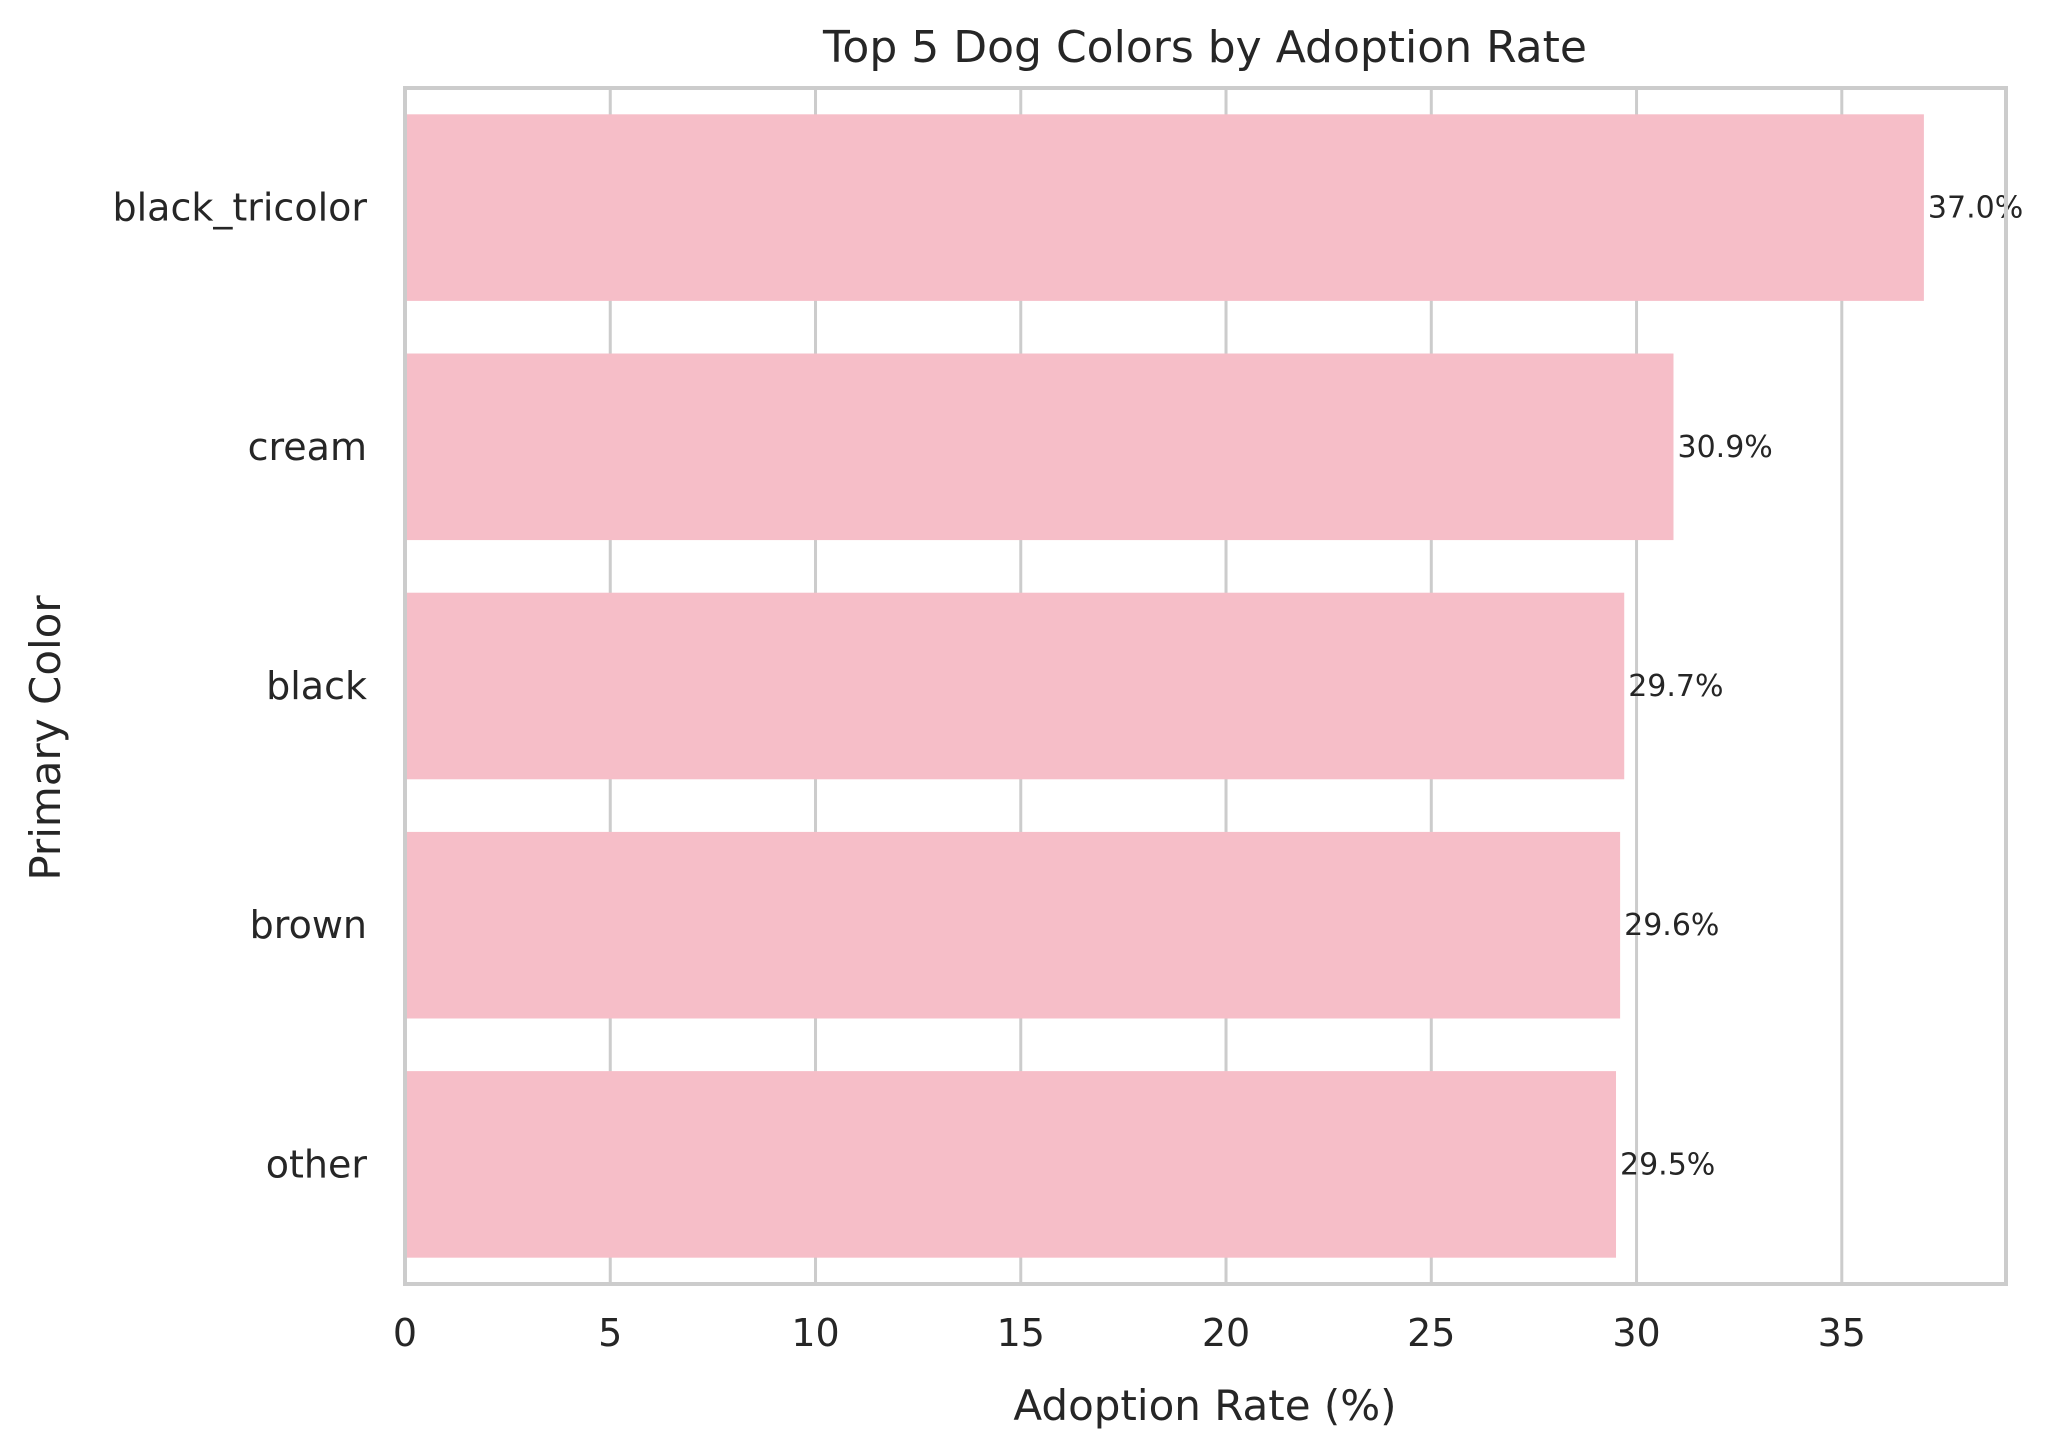 This screenshot has height=1456, width=2054. What do you see at coordinates (405, 1333) in the screenshot?
I see `x-tick-label: 0` at bounding box center [405, 1333].